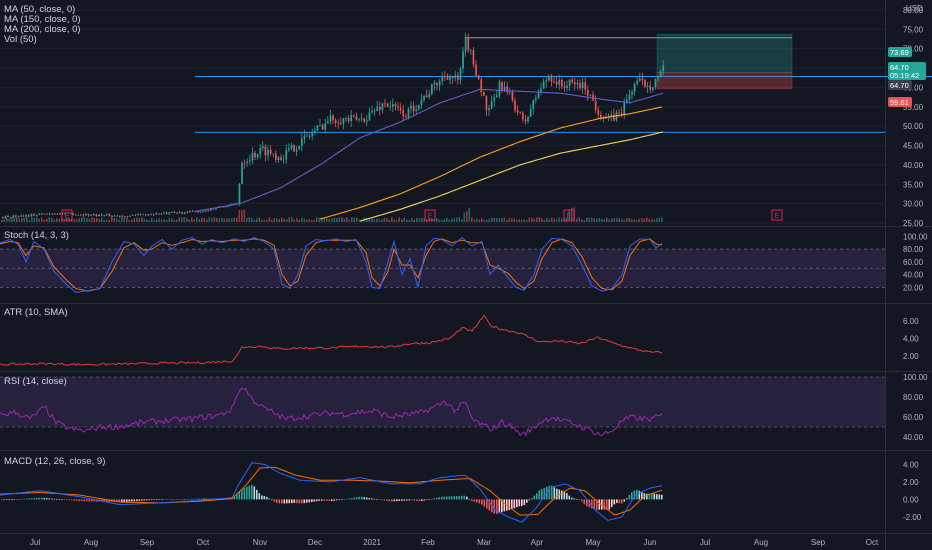 This screenshot has width=932, height=550. What do you see at coordinates (35, 381) in the screenshot?
I see `rsi-title: RSI (14, close)` at bounding box center [35, 381].